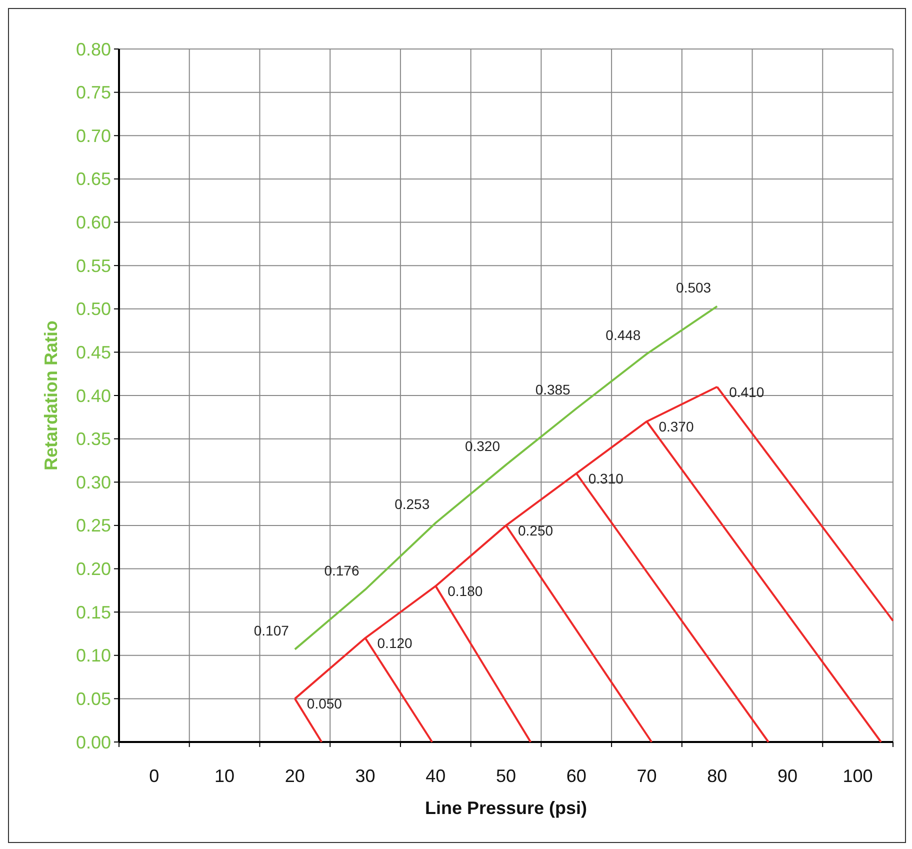  I want to click on x-tick-label: 50, so click(506, 776).